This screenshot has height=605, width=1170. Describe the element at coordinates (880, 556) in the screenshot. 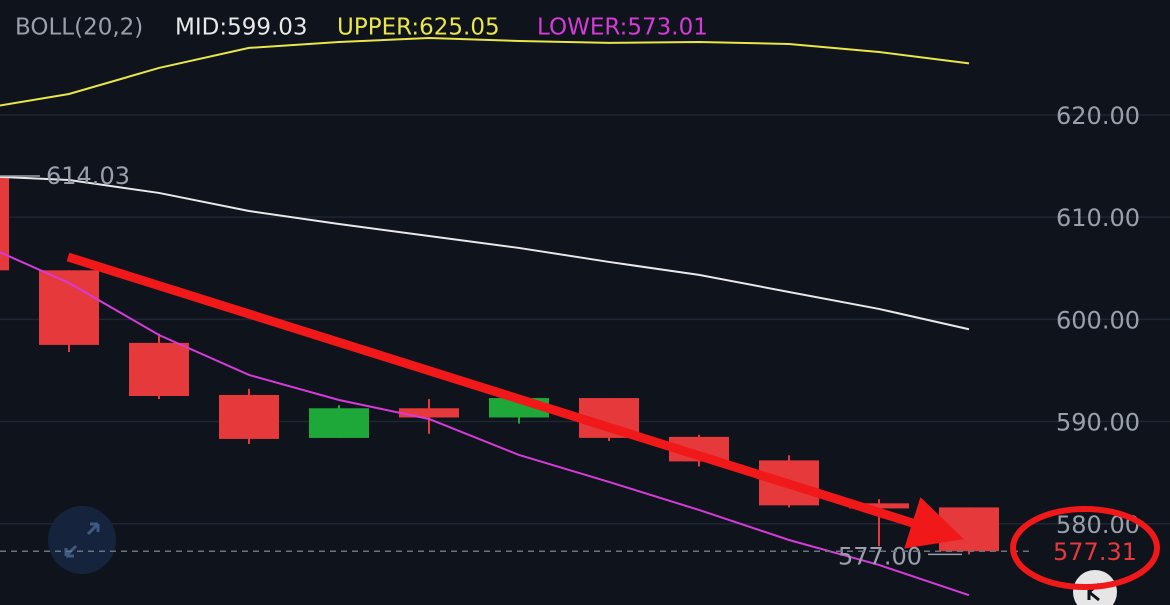

I see `min-marker-label: 577.00` at that location.